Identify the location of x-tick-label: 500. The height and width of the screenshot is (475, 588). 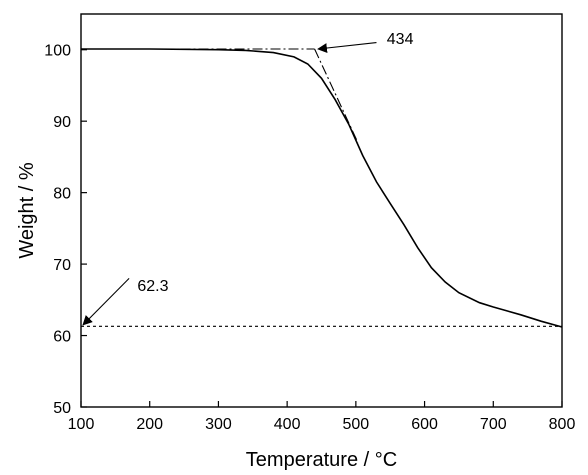
(356, 424).